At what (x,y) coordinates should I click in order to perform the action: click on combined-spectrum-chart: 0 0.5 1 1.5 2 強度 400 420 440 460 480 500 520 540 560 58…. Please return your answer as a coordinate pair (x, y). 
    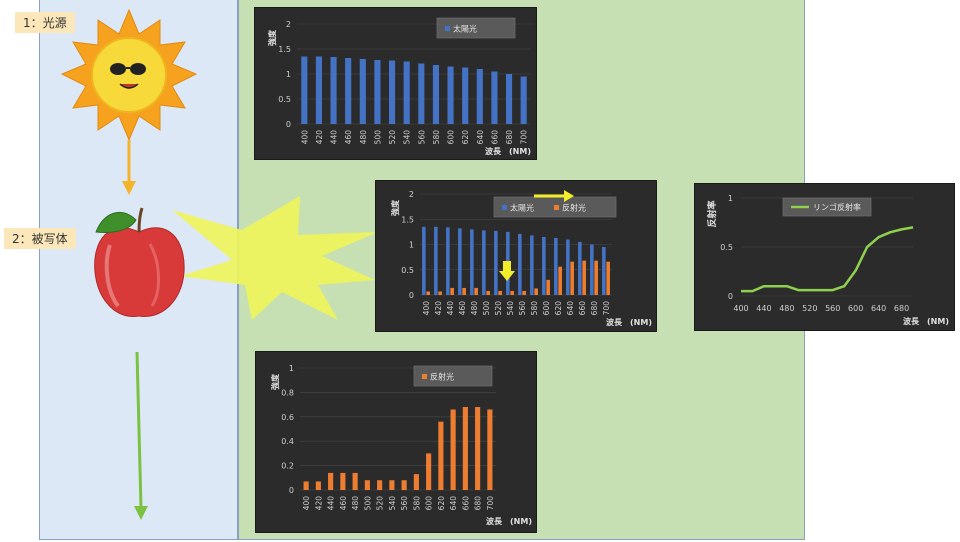
    Looking at the image, I should click on (516, 256).